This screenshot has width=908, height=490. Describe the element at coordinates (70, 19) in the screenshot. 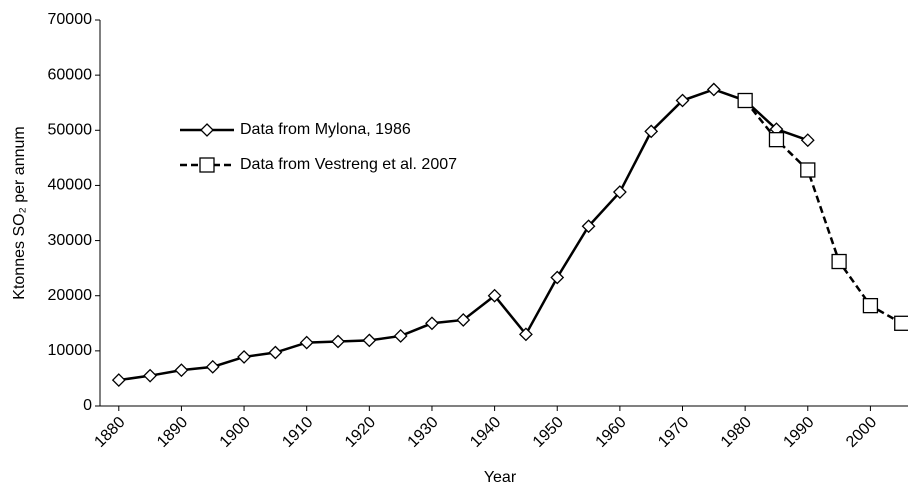

I see `y-tick-label: 70000` at that location.